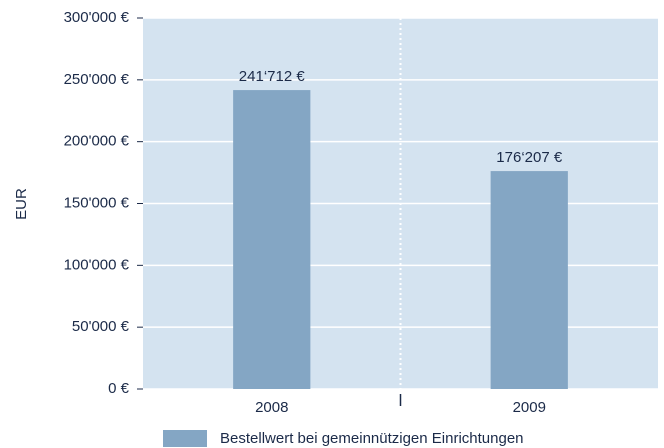 The image size is (664, 448). What do you see at coordinates (119, 388) in the screenshot?
I see `y-tick-label: 0 €` at bounding box center [119, 388].